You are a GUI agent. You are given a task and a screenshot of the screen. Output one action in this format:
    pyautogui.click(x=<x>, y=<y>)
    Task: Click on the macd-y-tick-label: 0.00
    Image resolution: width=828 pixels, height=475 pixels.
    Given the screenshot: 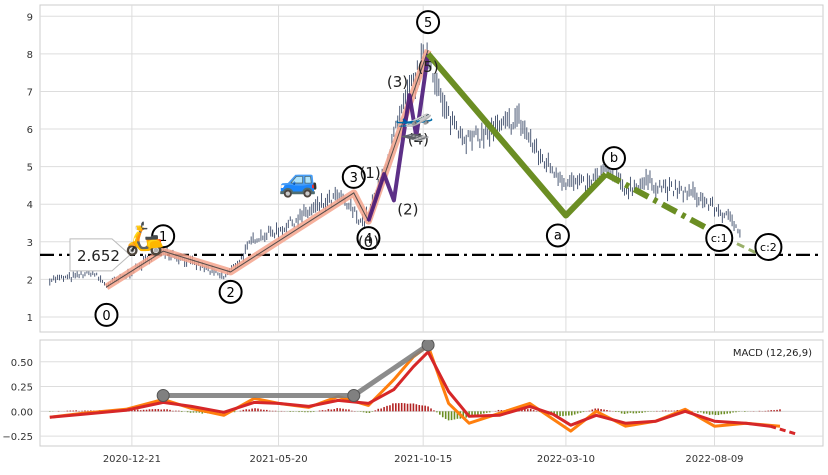 What is the action you would take?
    pyautogui.click(x=22, y=412)
    